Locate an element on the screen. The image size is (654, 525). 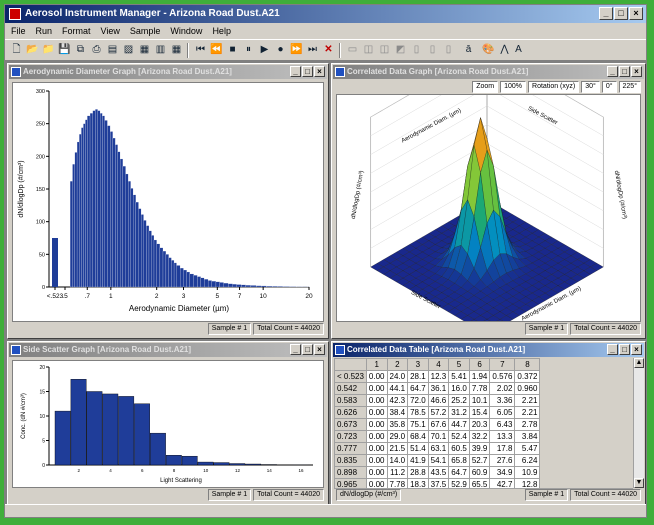
table-cell: 36.1 is located at coordinates (438, 388).